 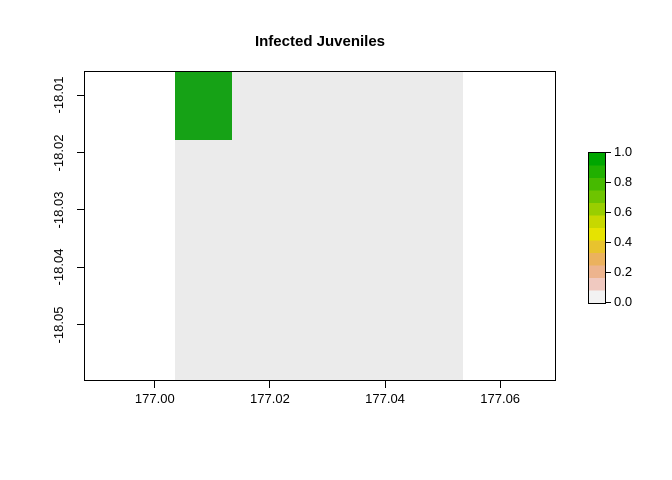 What do you see at coordinates (623, 241) in the screenshot?
I see `legend-tick-label: 0.4` at bounding box center [623, 241].